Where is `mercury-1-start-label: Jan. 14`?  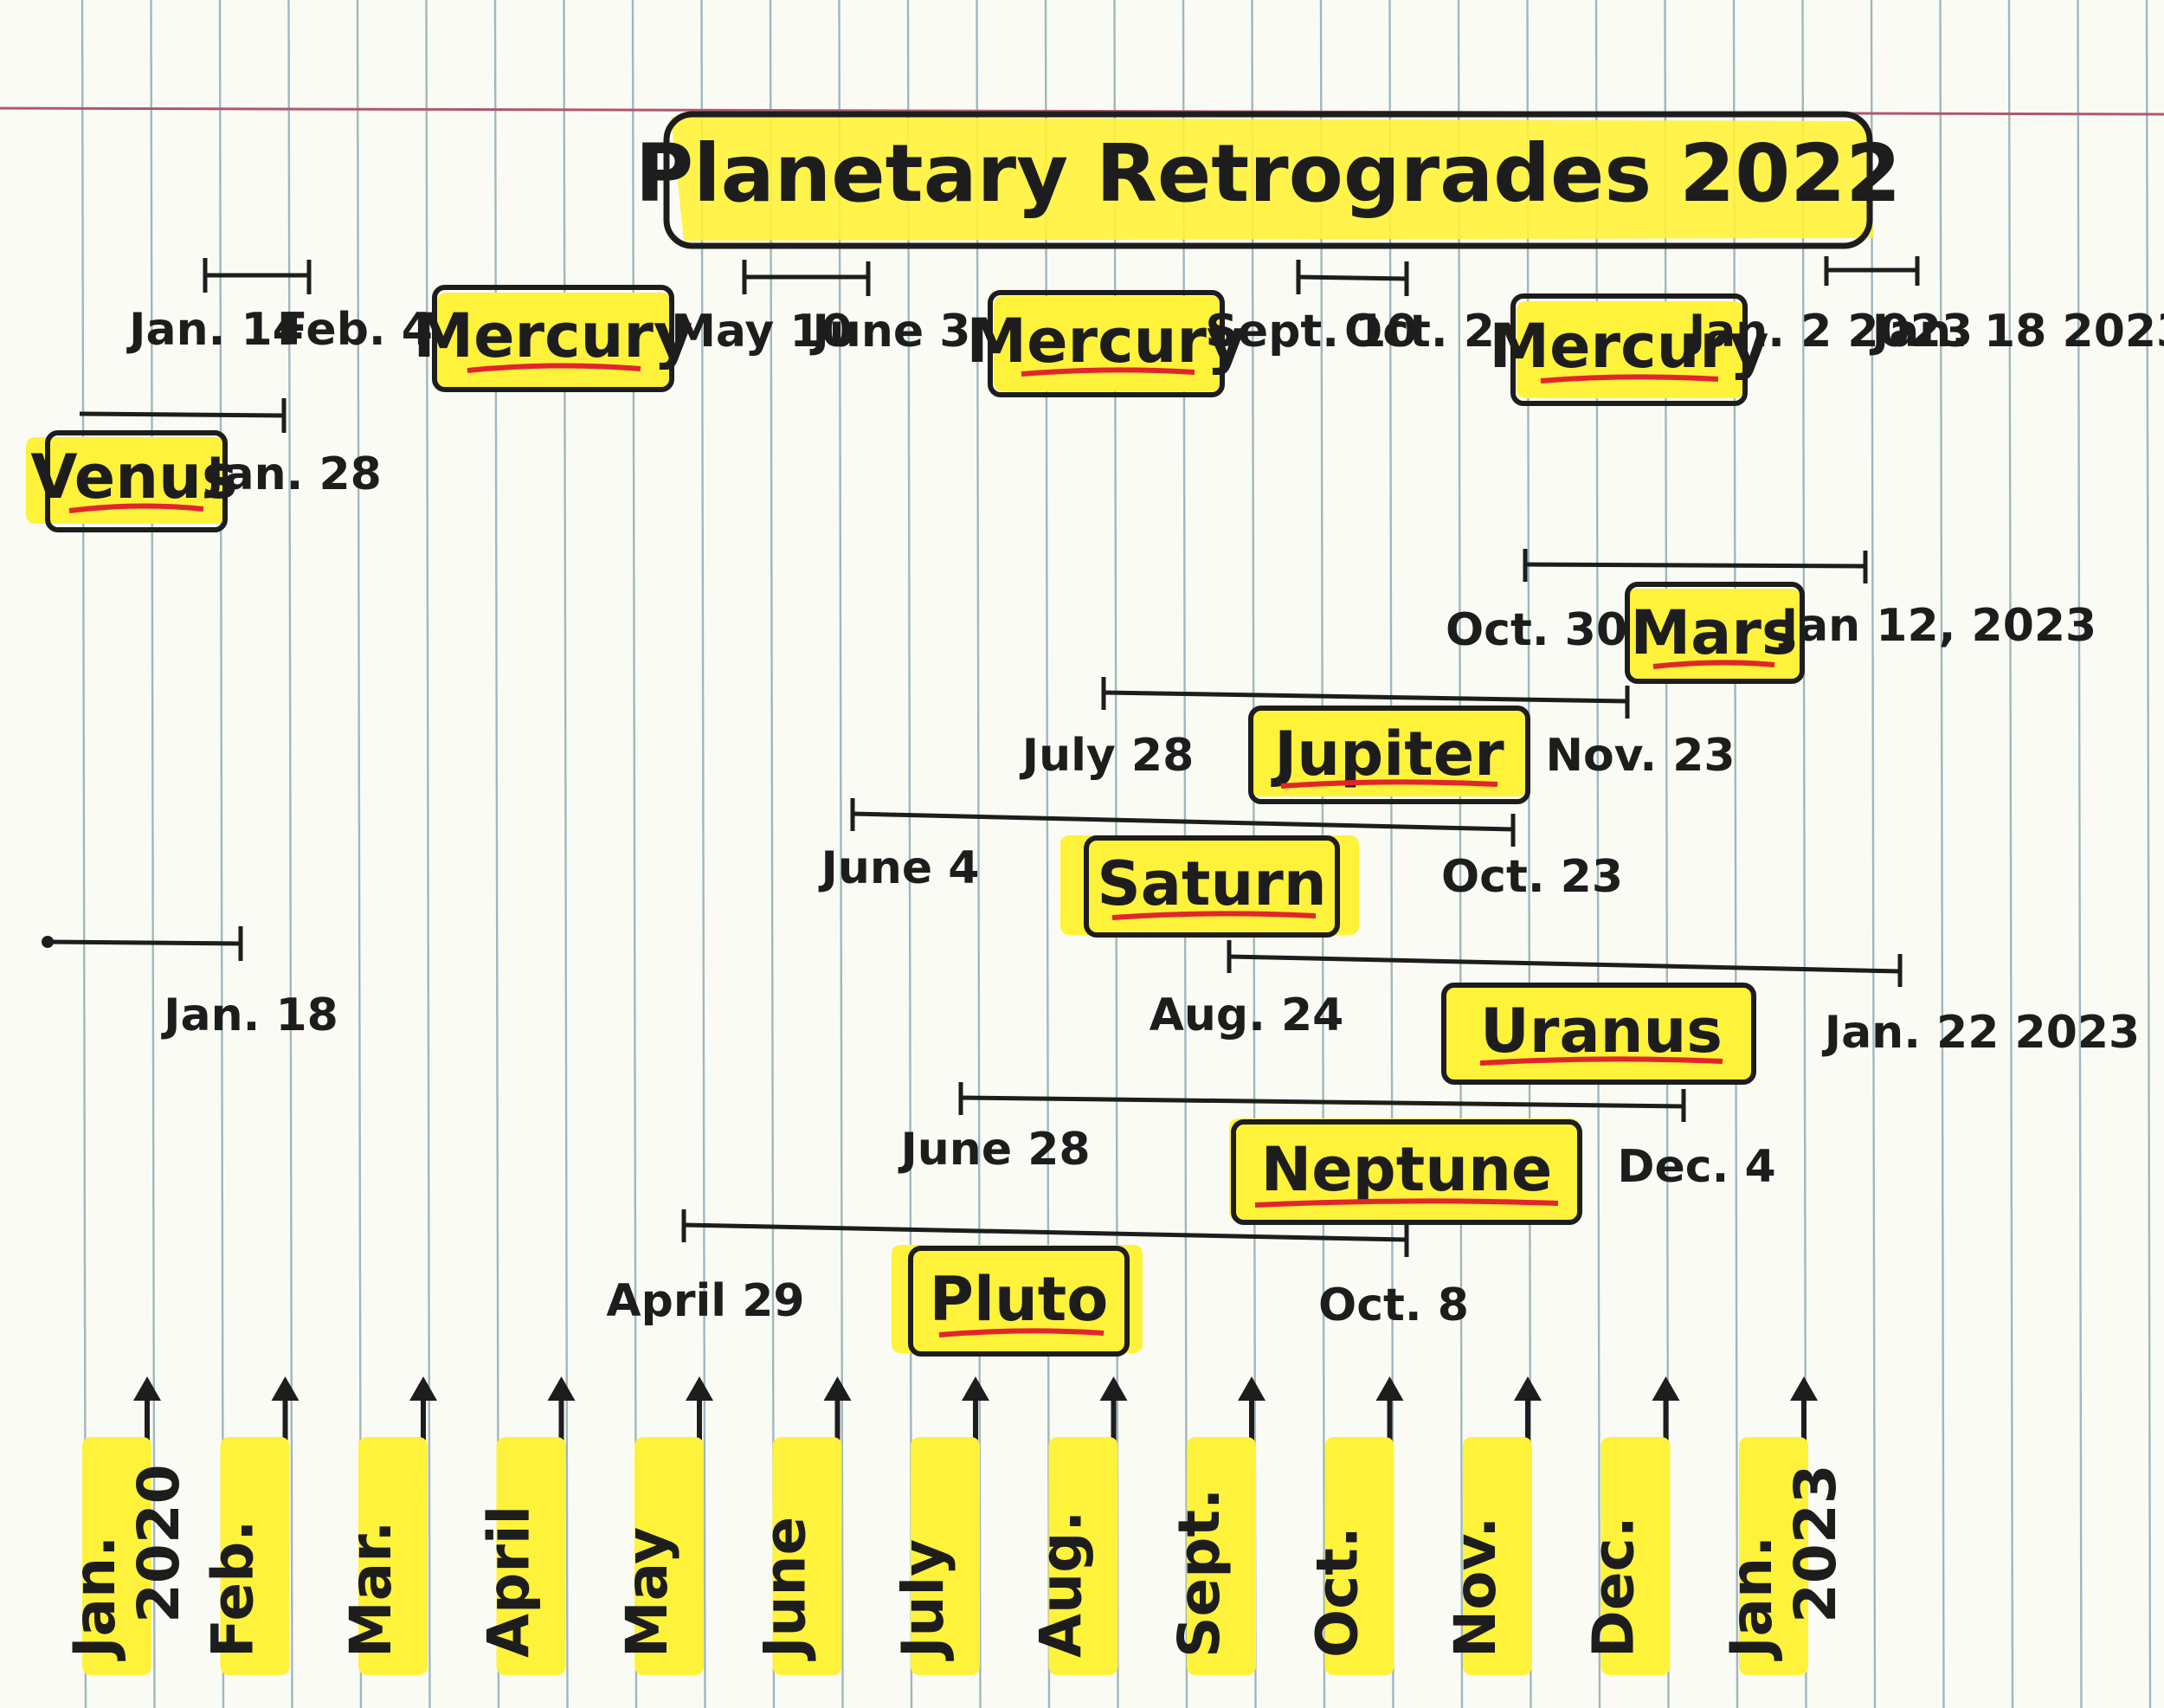
mercury-1-start-label: Jan. 14 is located at coordinates (215, 330).